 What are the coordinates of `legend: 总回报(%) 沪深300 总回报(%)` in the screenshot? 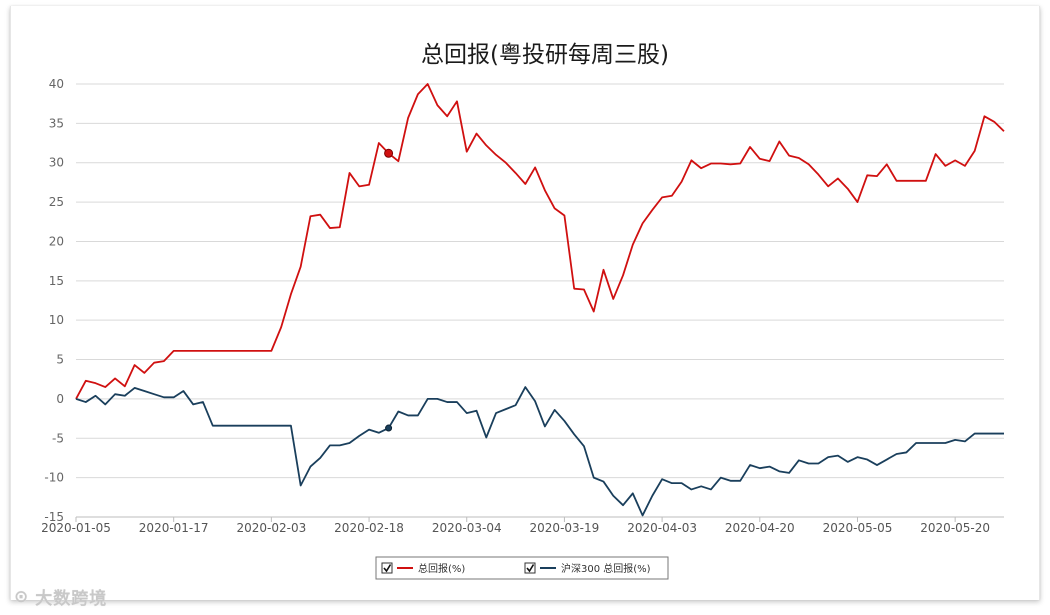 It's located at (522, 568).